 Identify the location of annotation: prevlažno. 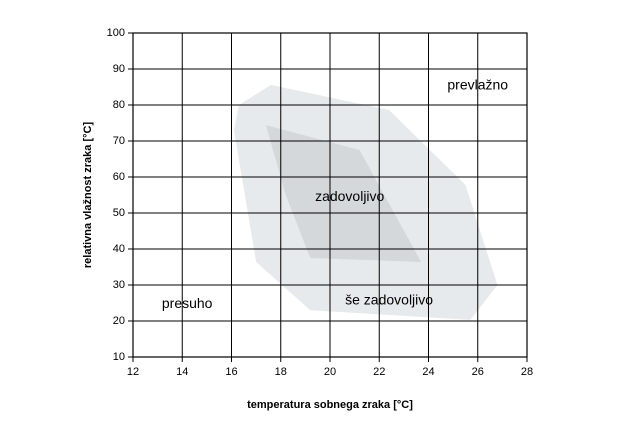
(477, 85).